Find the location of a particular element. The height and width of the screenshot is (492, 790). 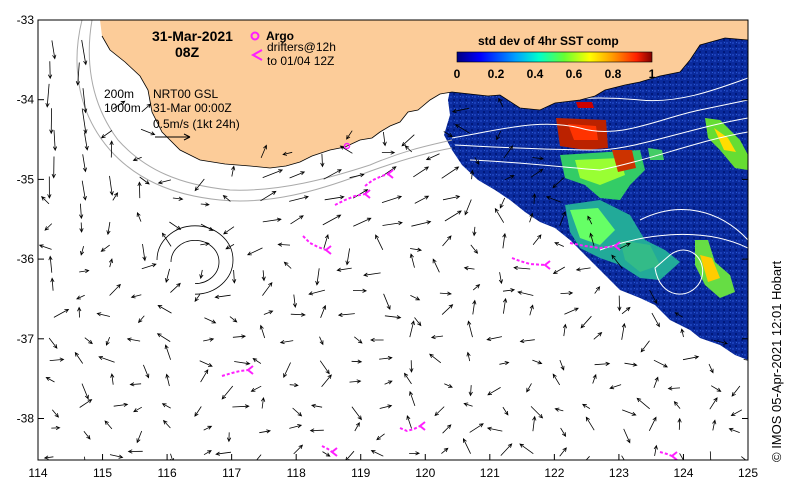

map-time: 08Z is located at coordinates (187, 52).